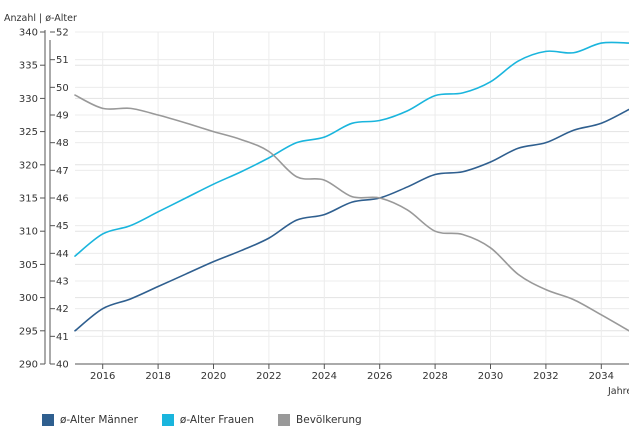  I want to click on y-tick-label-age: 52, so click(62, 33).